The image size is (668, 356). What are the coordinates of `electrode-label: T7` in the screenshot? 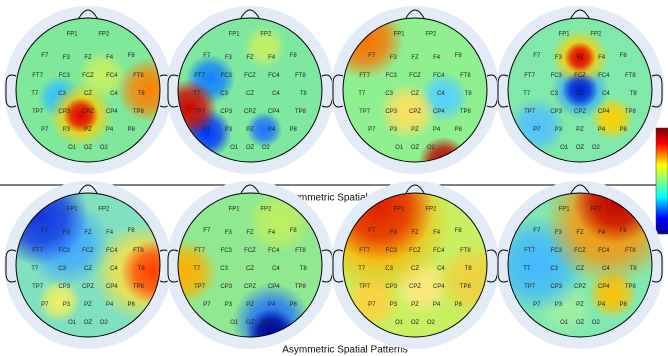 It's located at (35, 269).